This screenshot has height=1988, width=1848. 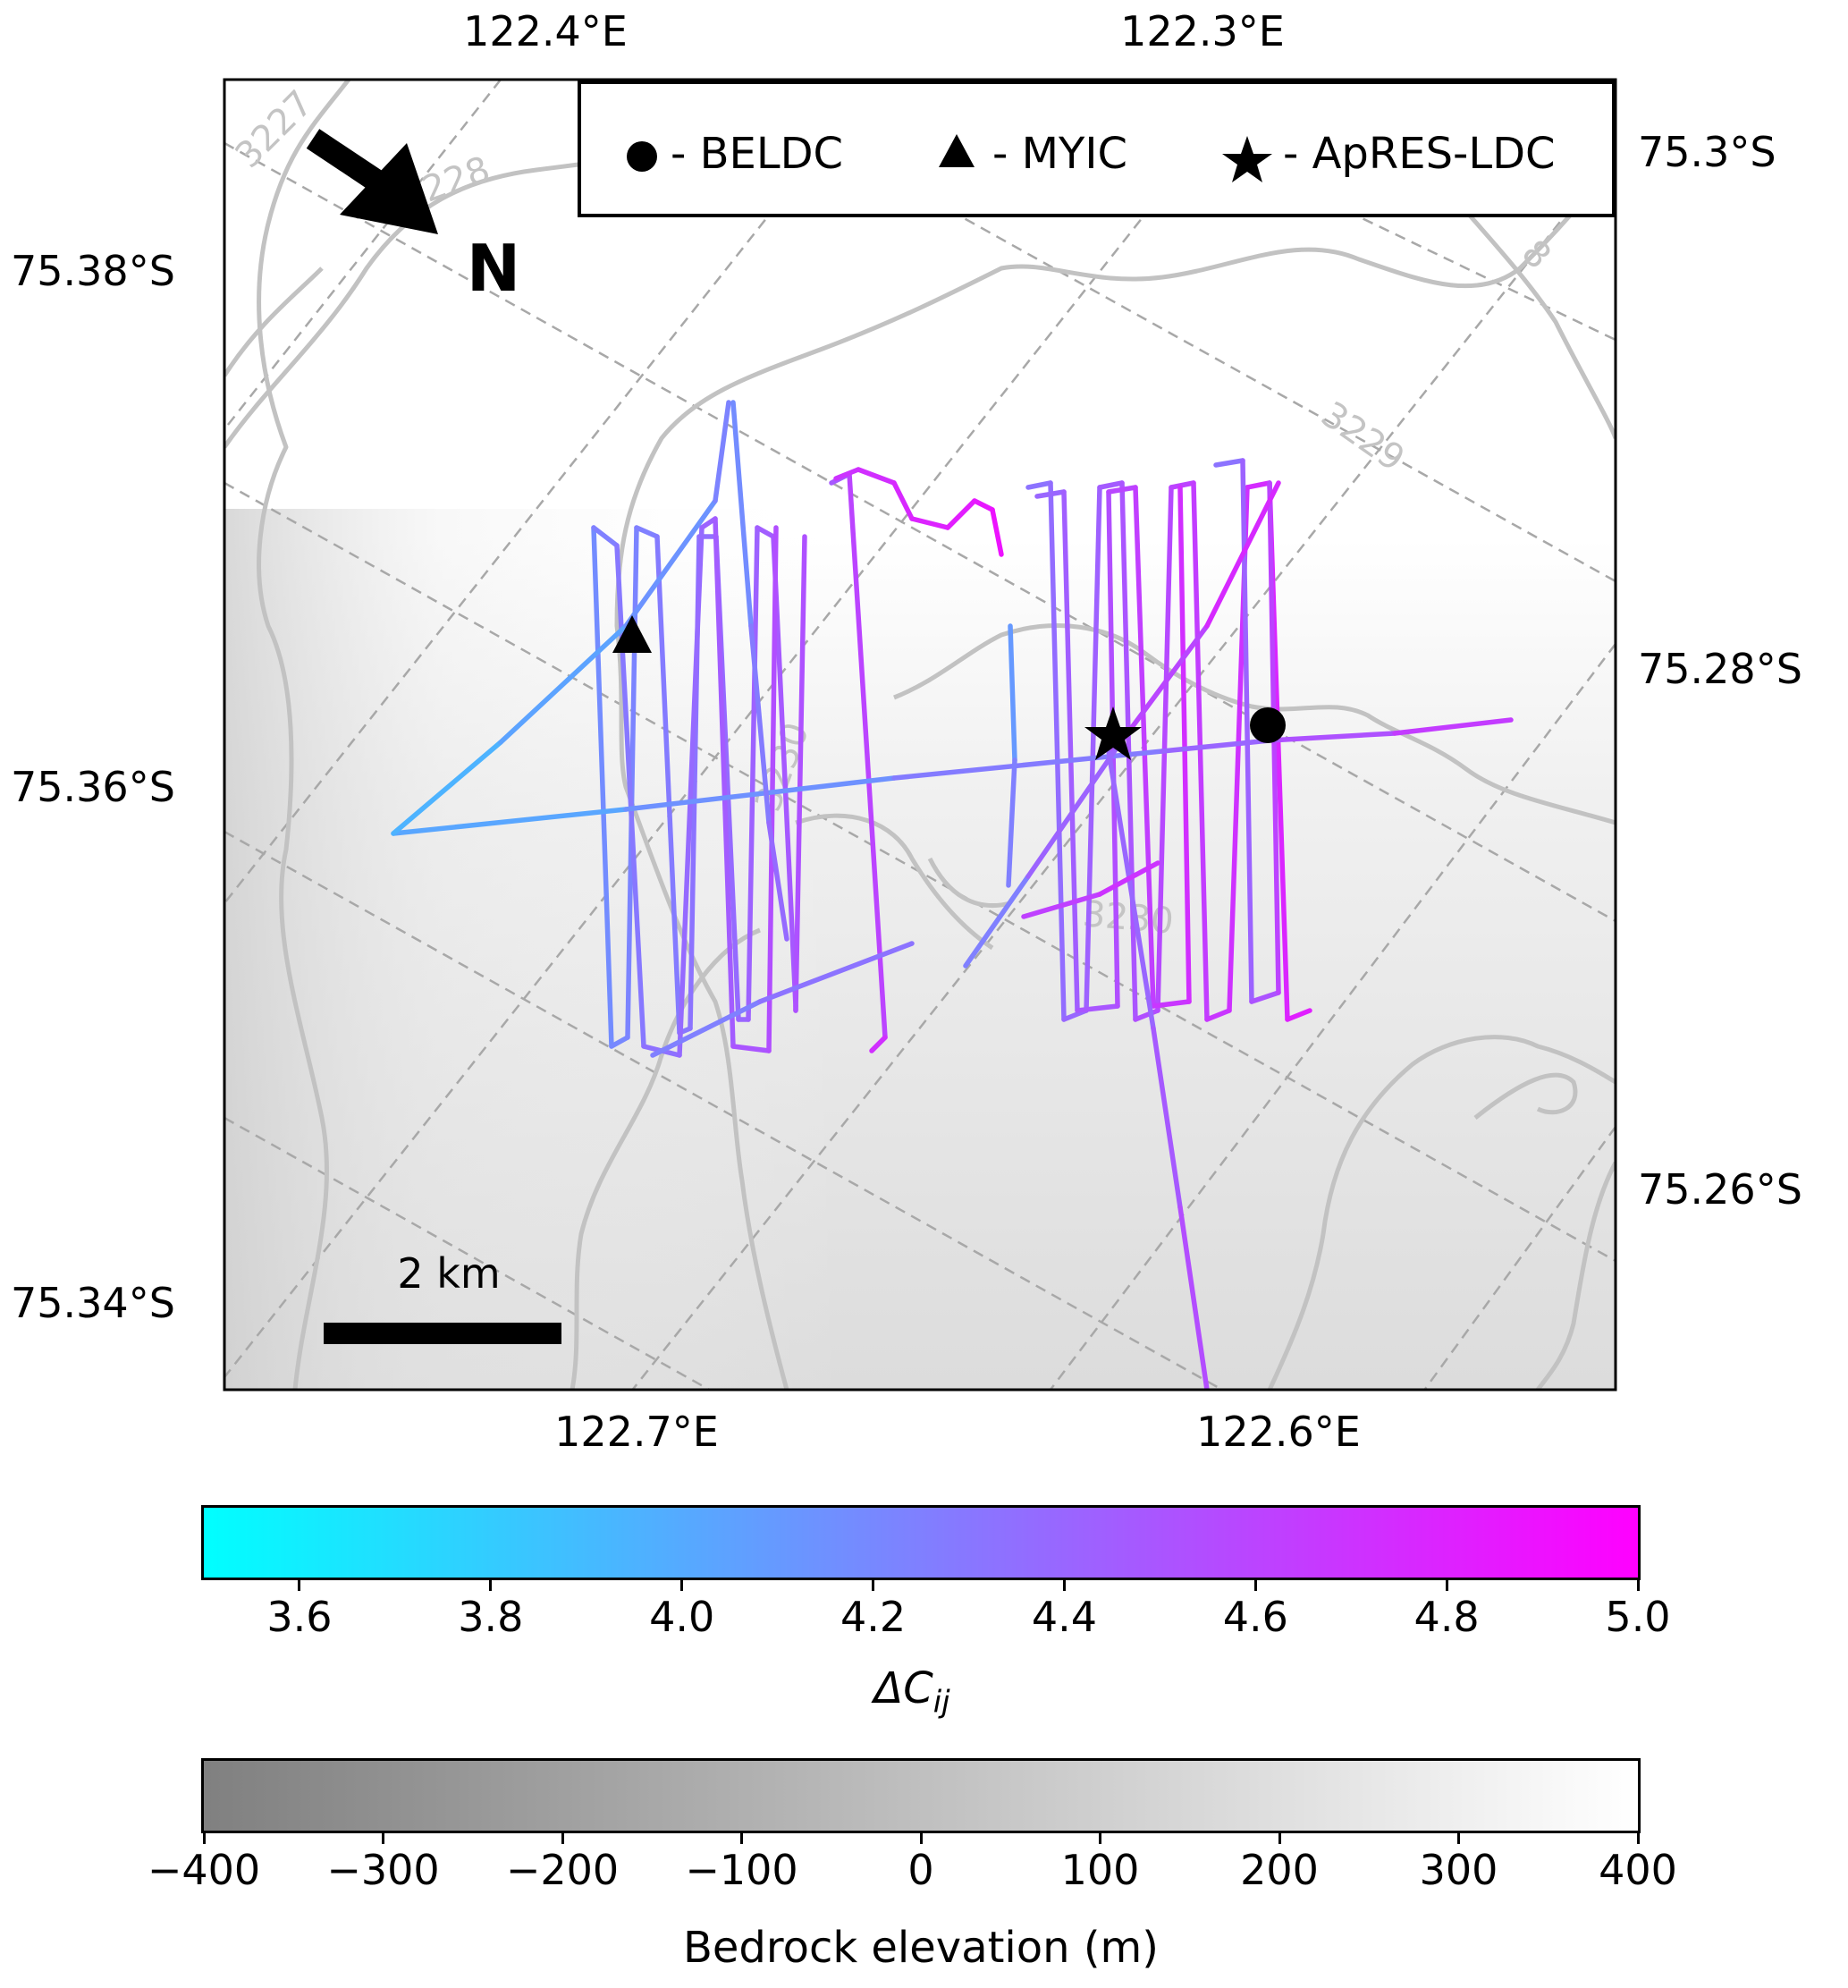 What do you see at coordinates (1059, 154) in the screenshot?
I see `legend-label-myic: - MYIC` at bounding box center [1059, 154].